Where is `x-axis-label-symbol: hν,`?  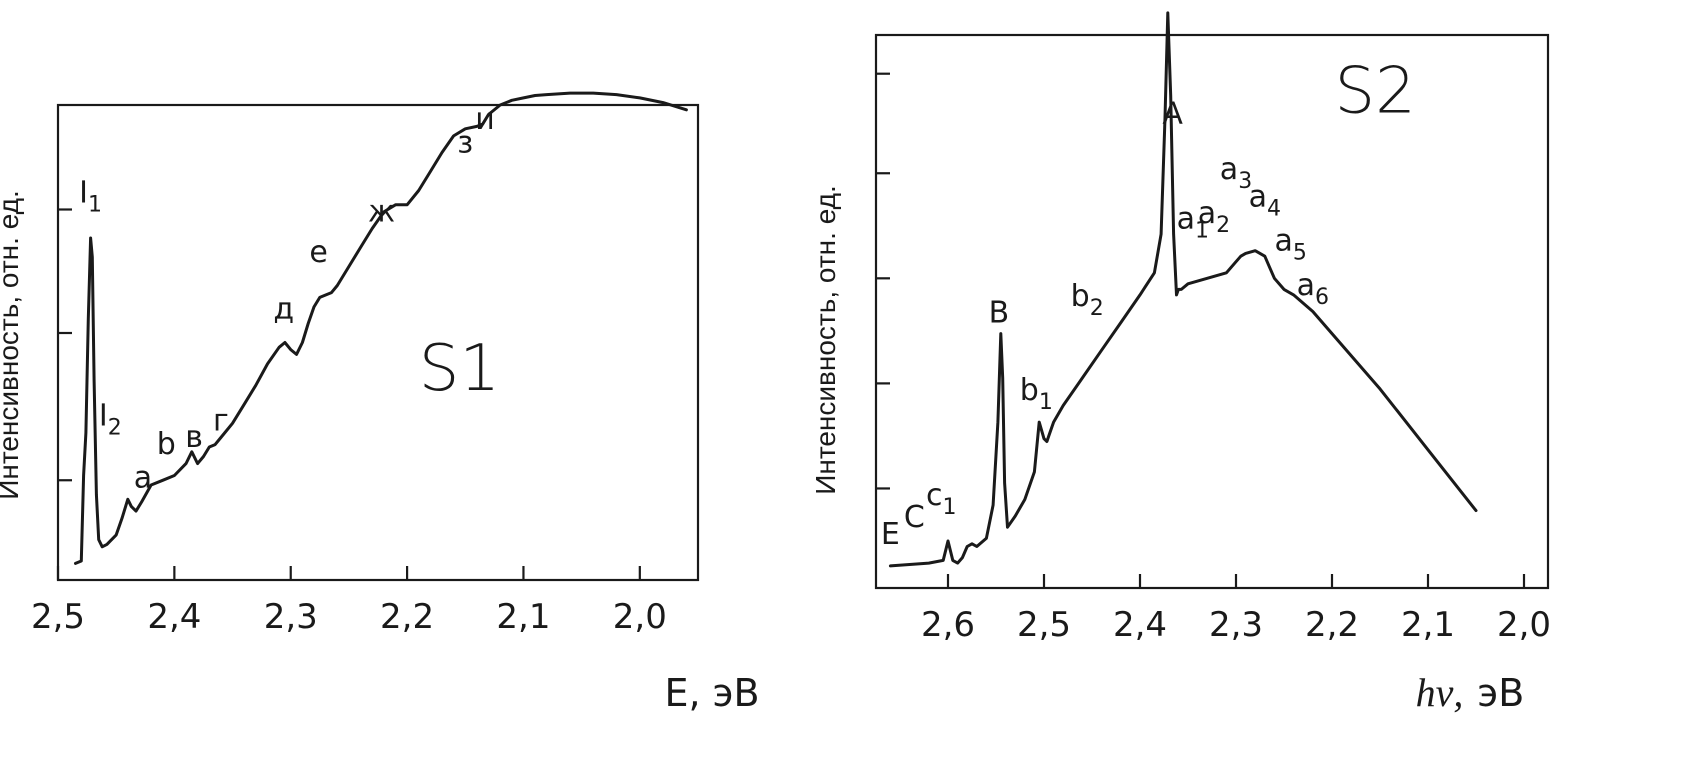
x-axis-label-symbol: hν, is located at coordinates (1440, 692).